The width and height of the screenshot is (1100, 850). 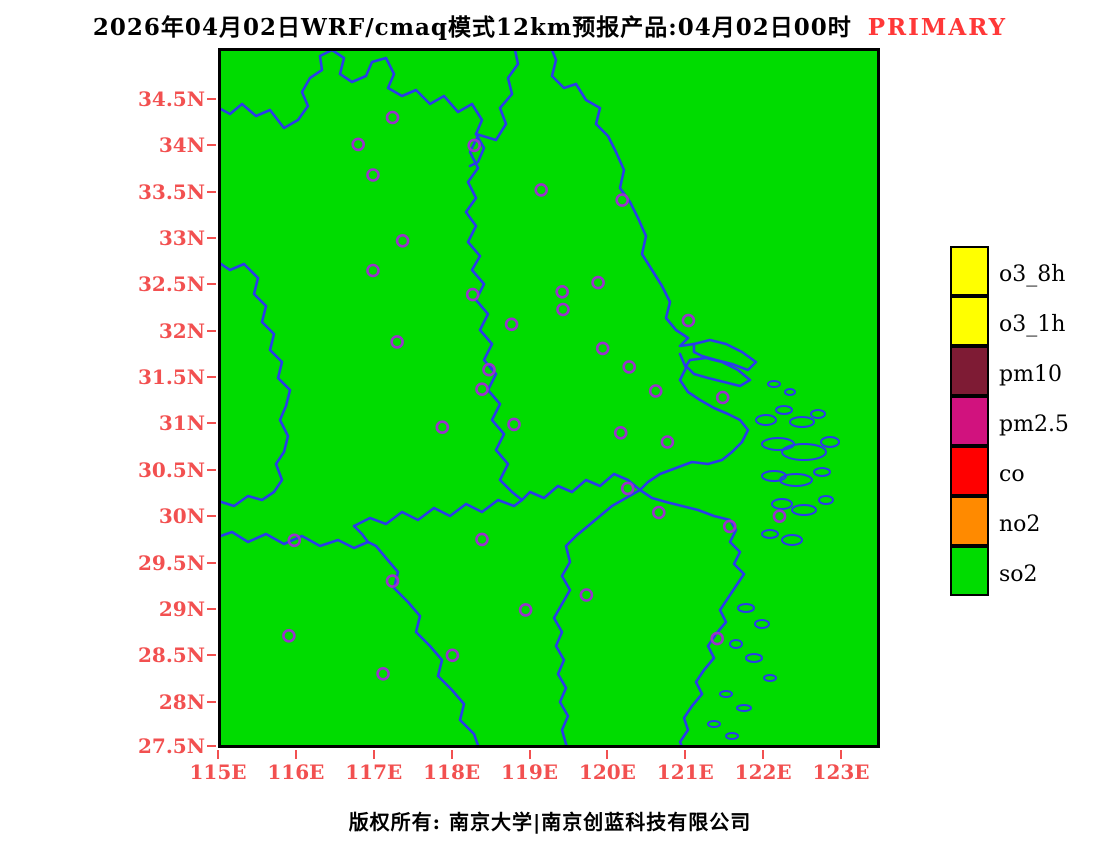 What do you see at coordinates (171, 655) in the screenshot?
I see `lat-tick-label: 28.5N` at bounding box center [171, 655].